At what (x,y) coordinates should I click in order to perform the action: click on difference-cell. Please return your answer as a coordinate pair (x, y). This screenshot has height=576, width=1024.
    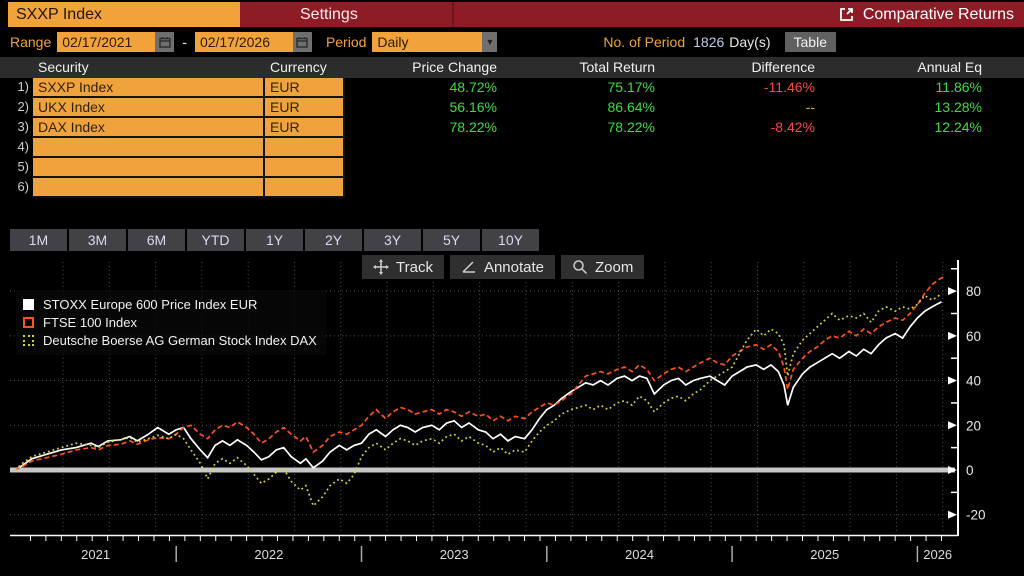
    Looking at the image, I should click on (741, 148).